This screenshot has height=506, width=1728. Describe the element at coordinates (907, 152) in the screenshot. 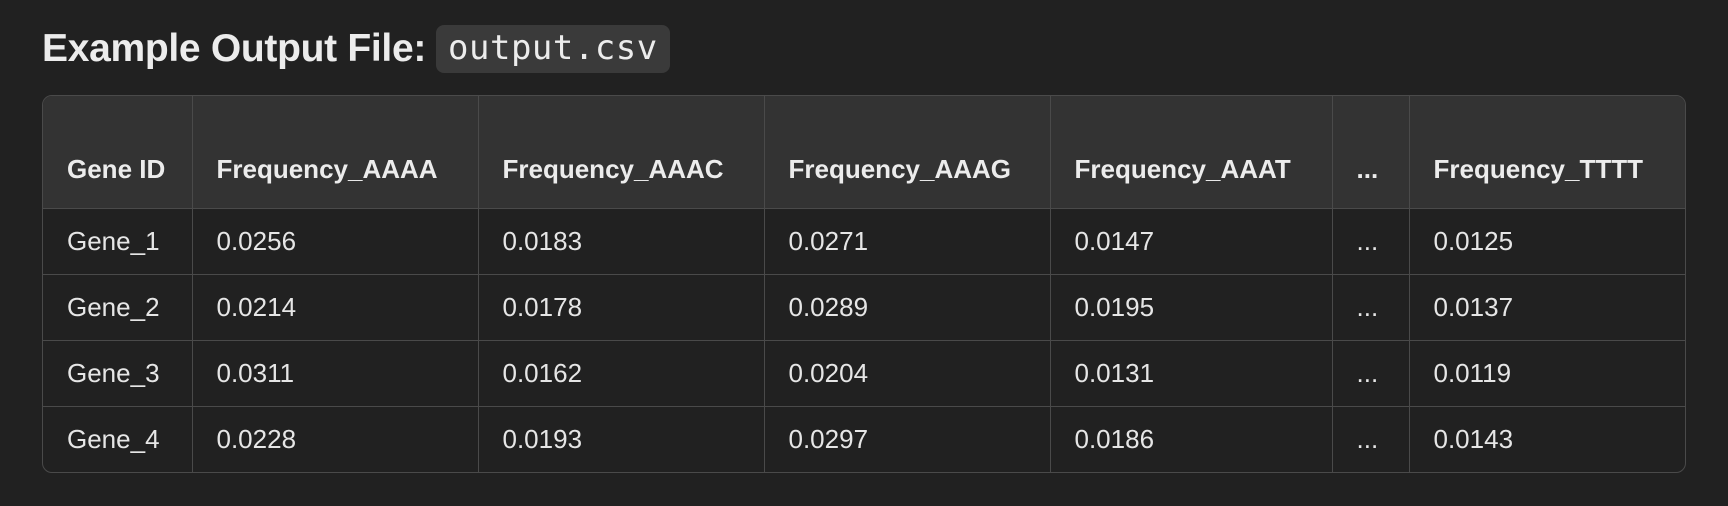

I see `column-header-frequency-aaag: Frequency_AAAG` at that location.